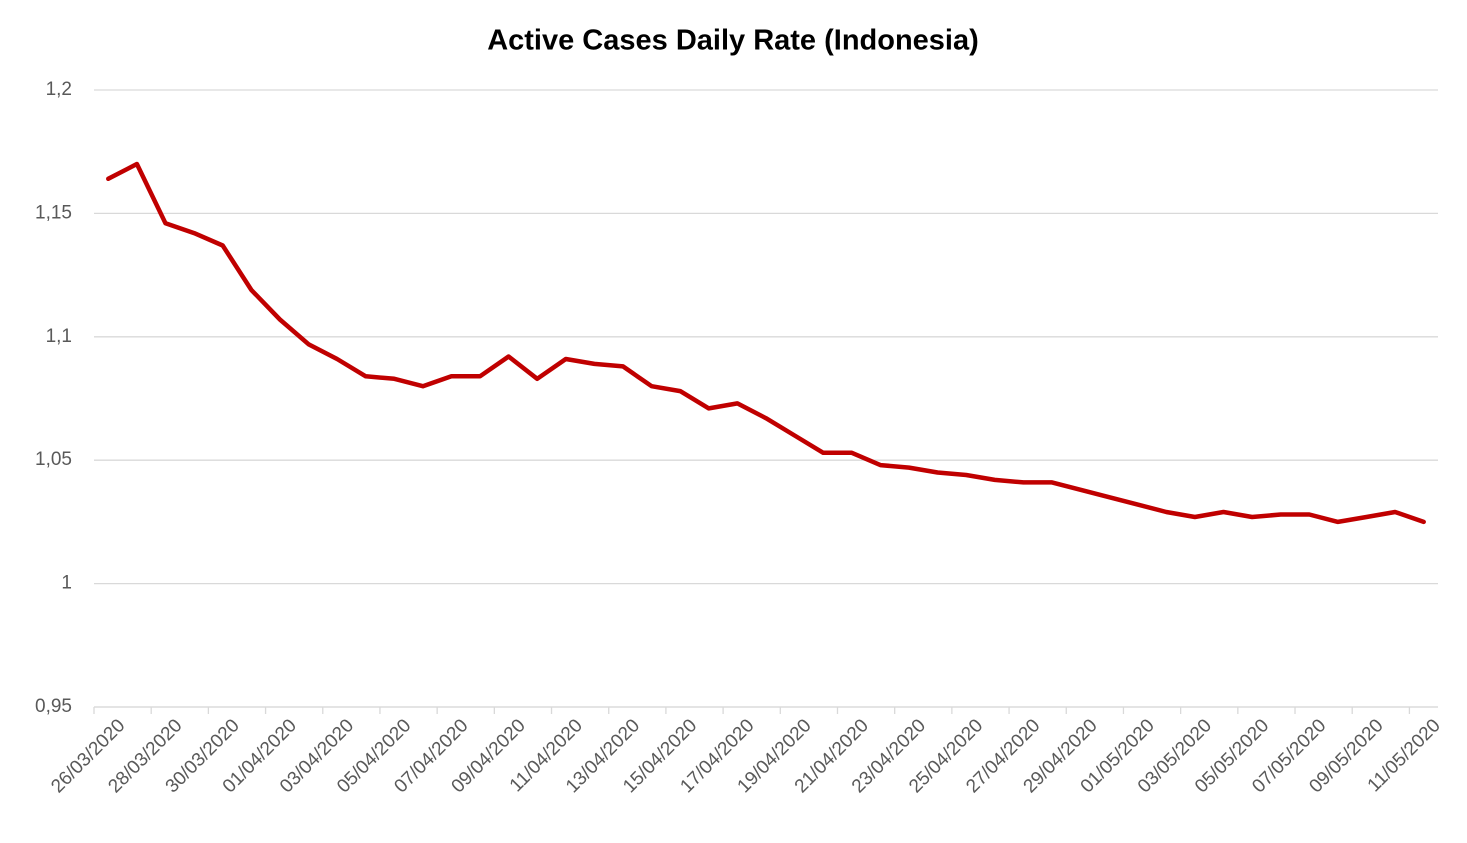 This screenshot has height=843, width=1467. What do you see at coordinates (66, 583) in the screenshot?
I see `y-tick-label: 1` at bounding box center [66, 583].